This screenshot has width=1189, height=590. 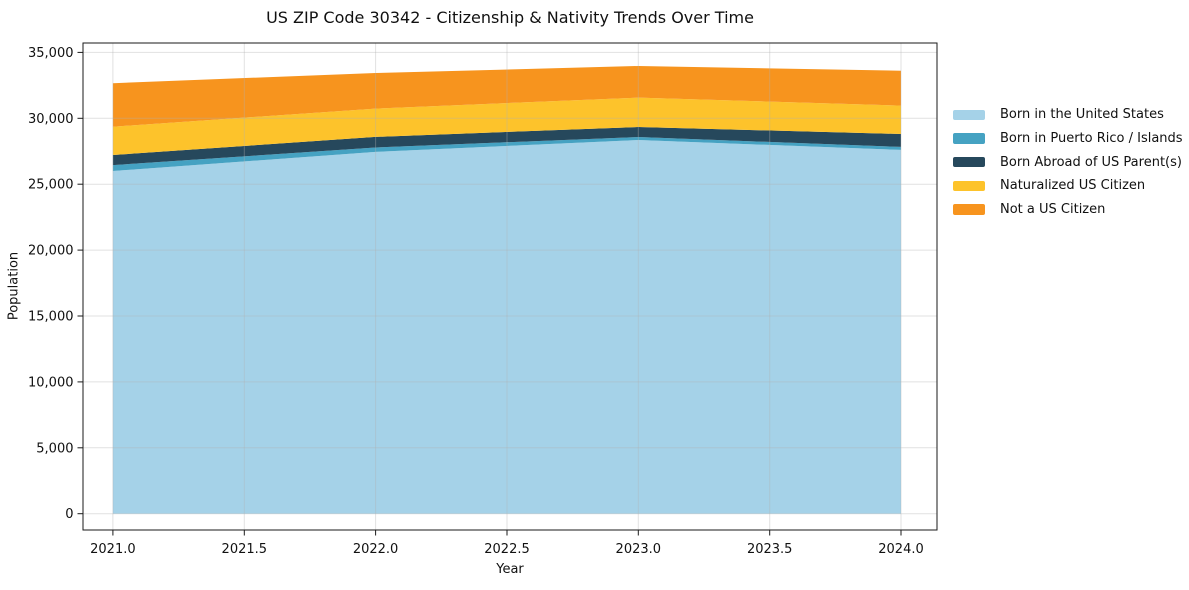 I want to click on x-tick-label: 2022.0, so click(x=376, y=549).